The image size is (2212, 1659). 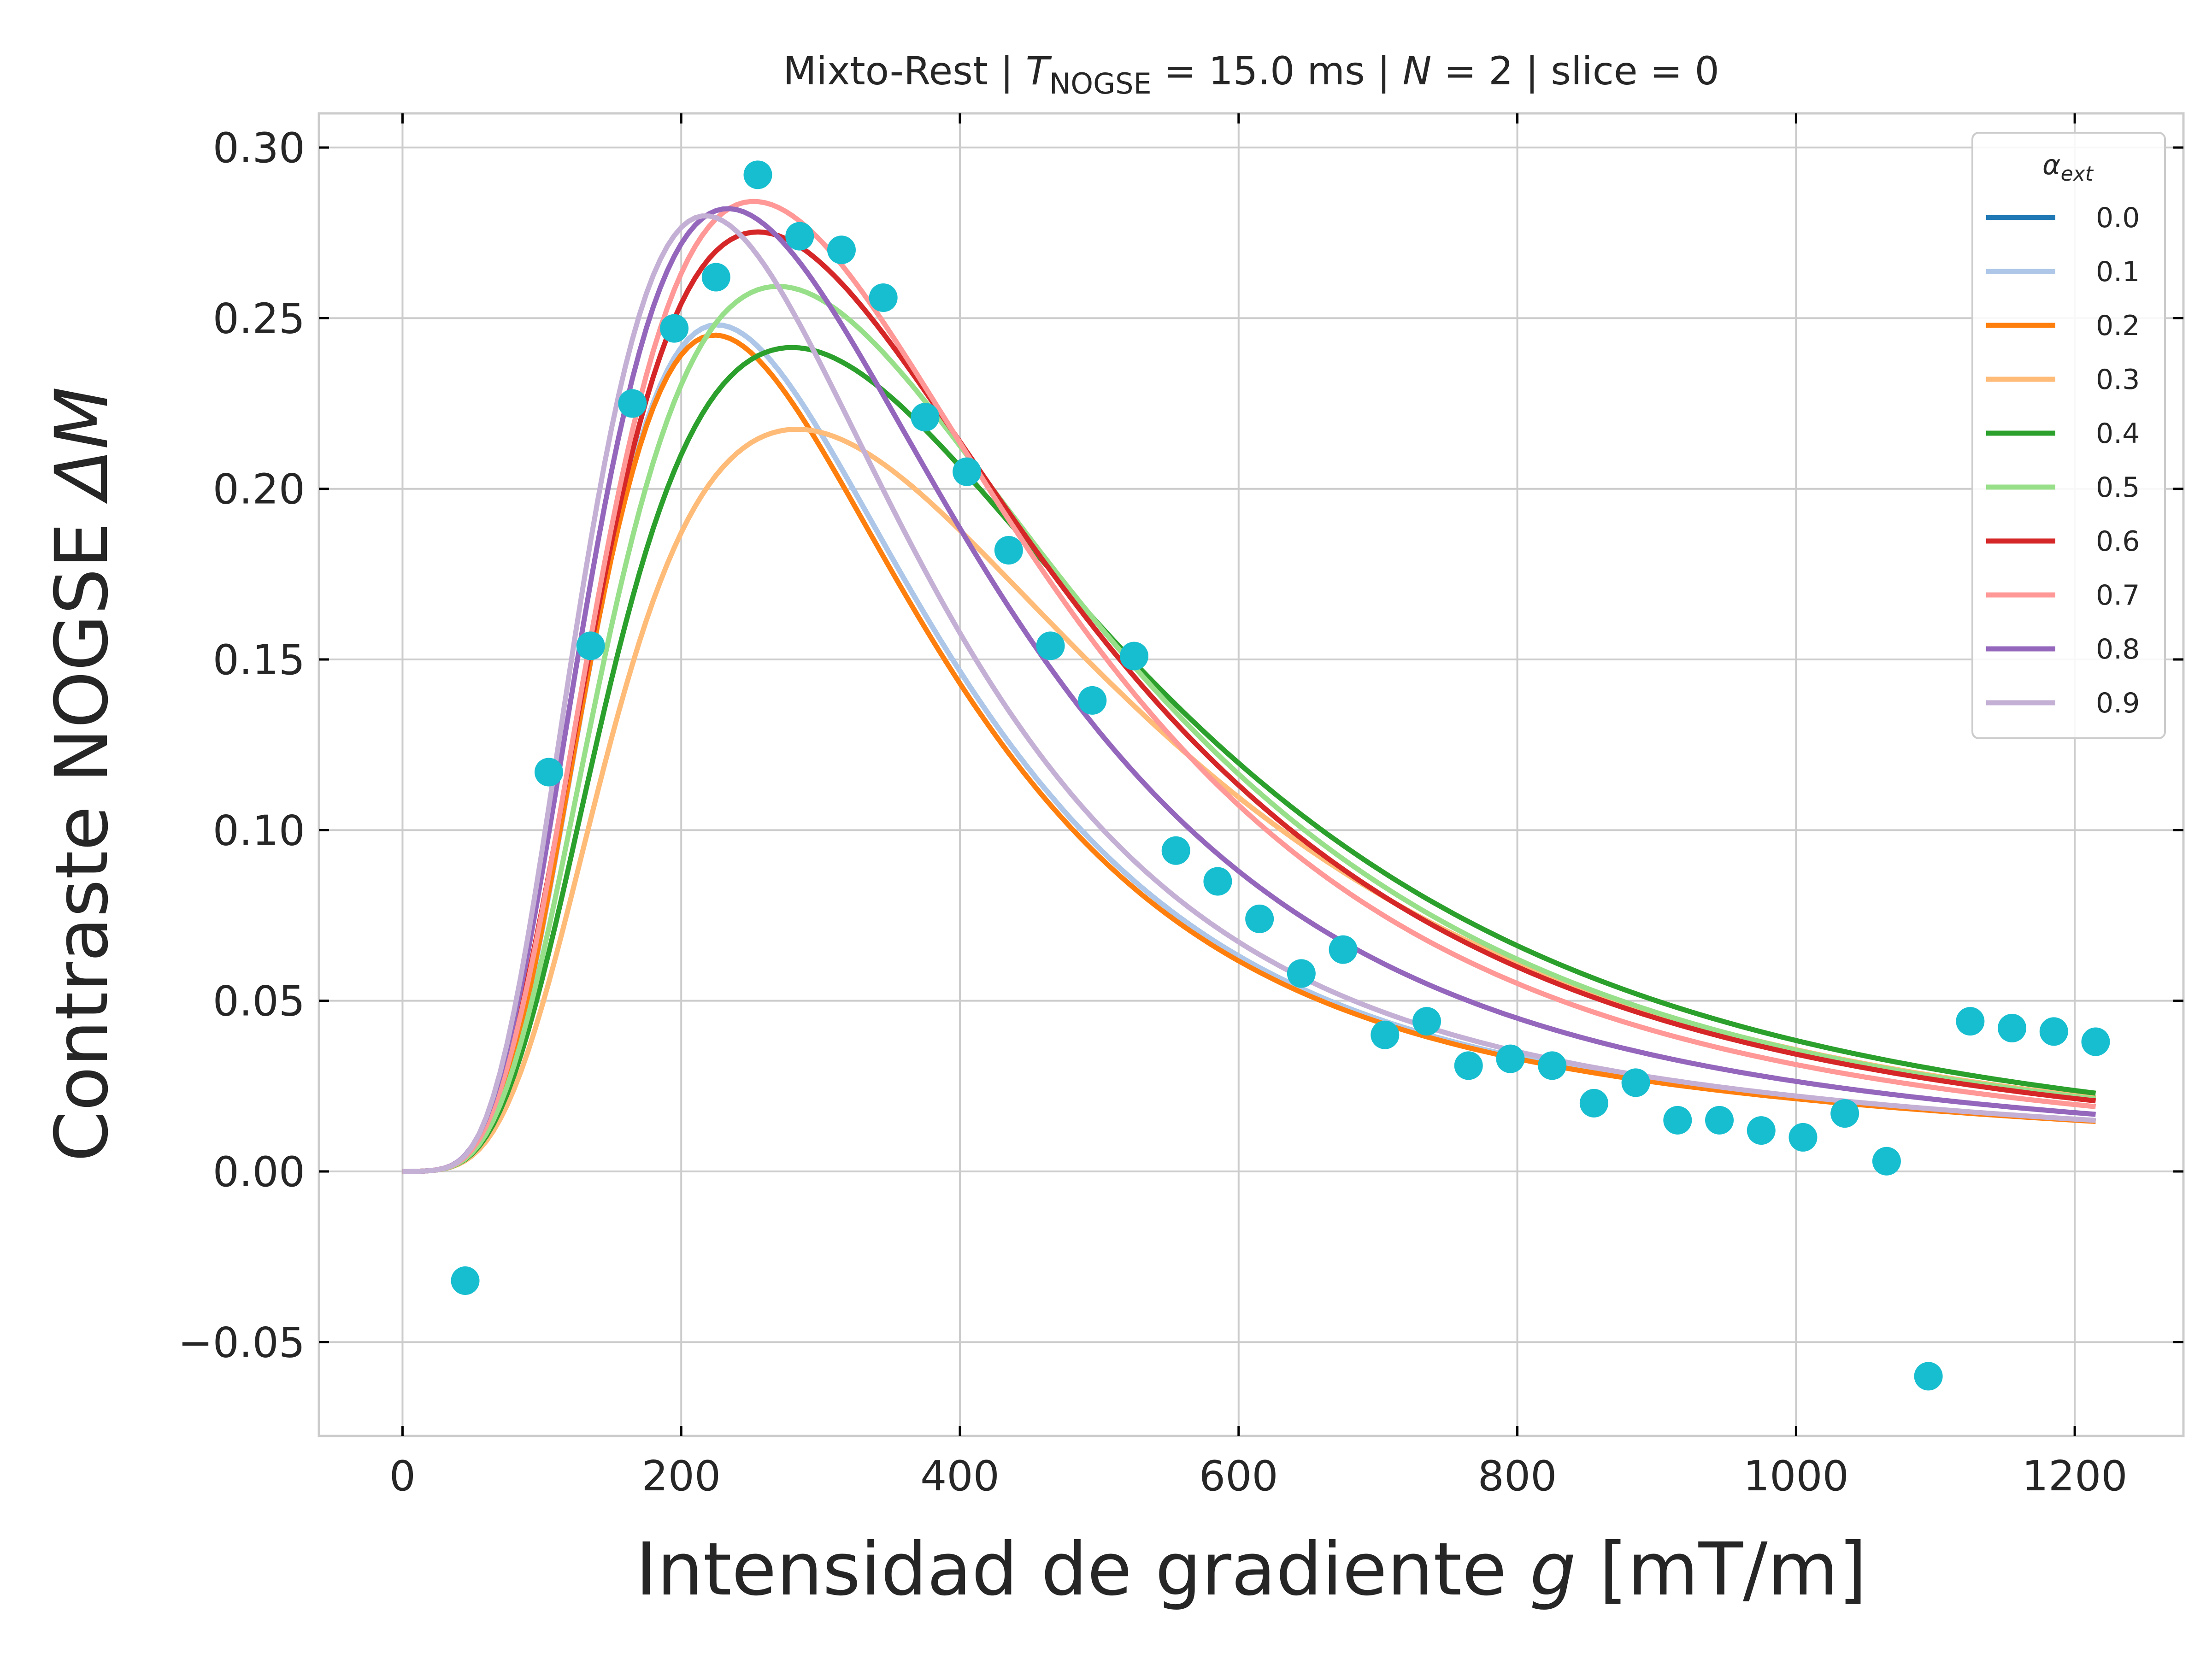 I want to click on legend-frame, so click(x=2068, y=435).